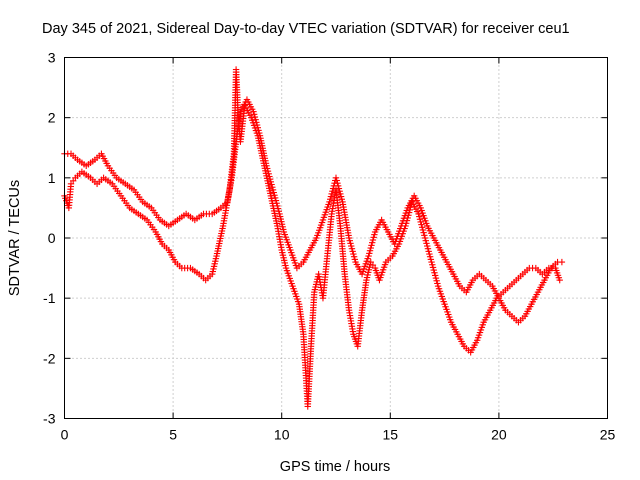 Image resolution: width=640 pixels, height=480 pixels. Describe the element at coordinates (173, 435) in the screenshot. I see `x-tick-label: 5` at that location.